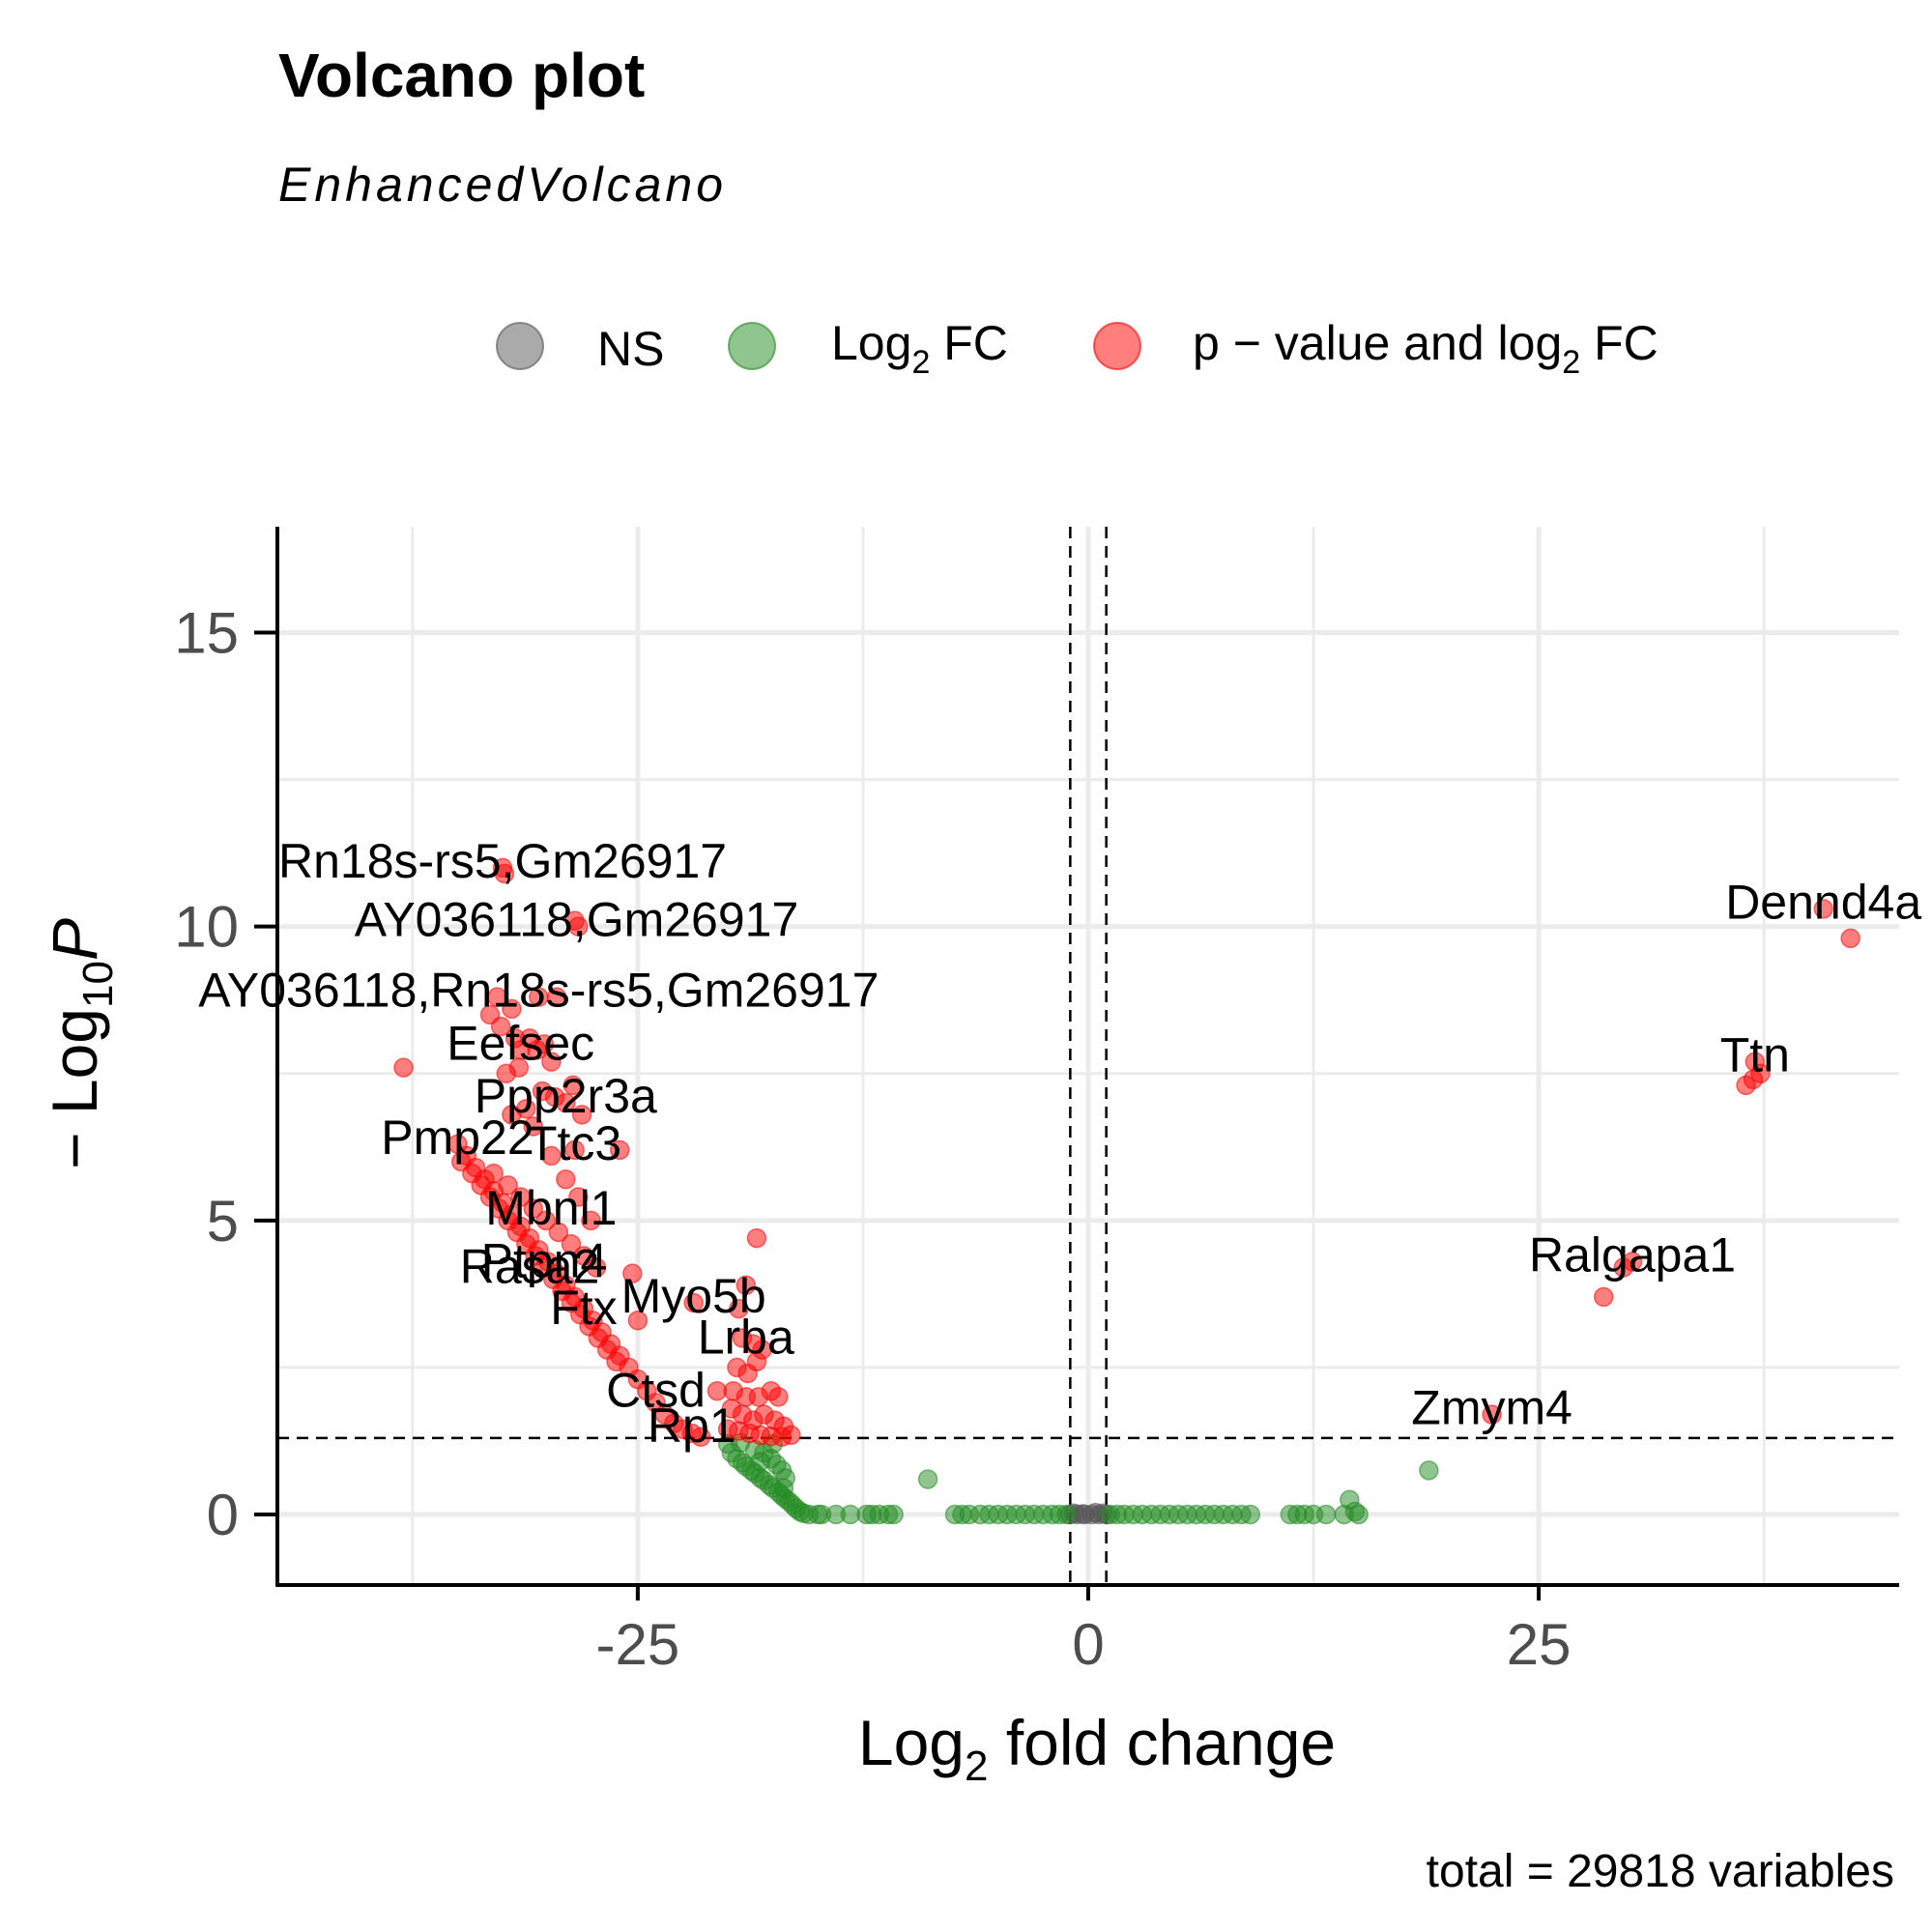 The width and height of the screenshot is (1932, 1932). I want to click on y-axis-title-sub: 10, so click(98, 984).